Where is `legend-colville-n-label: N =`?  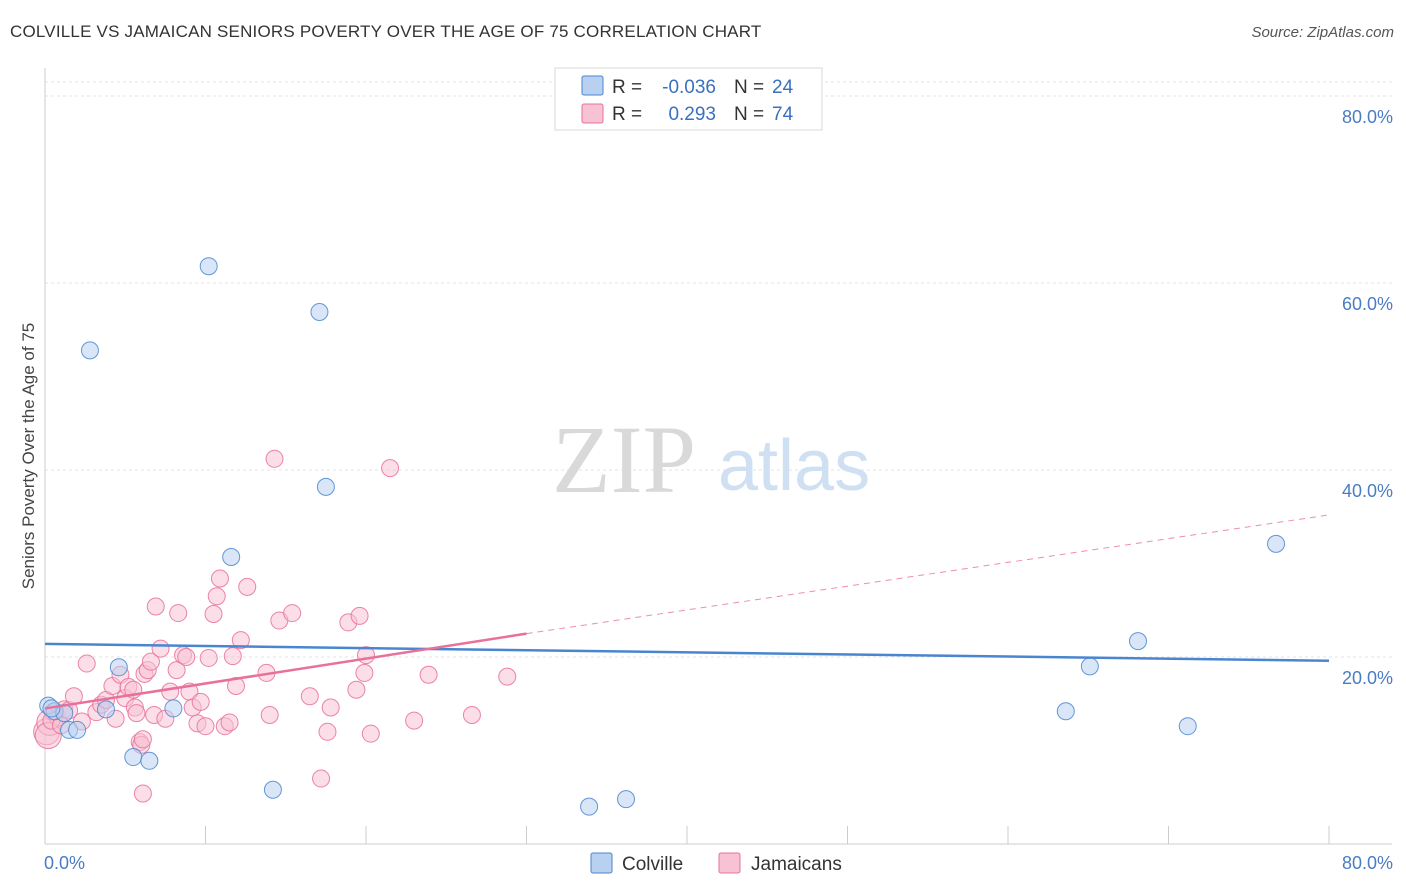
legend-colville-n-label: N = is located at coordinates (749, 87).